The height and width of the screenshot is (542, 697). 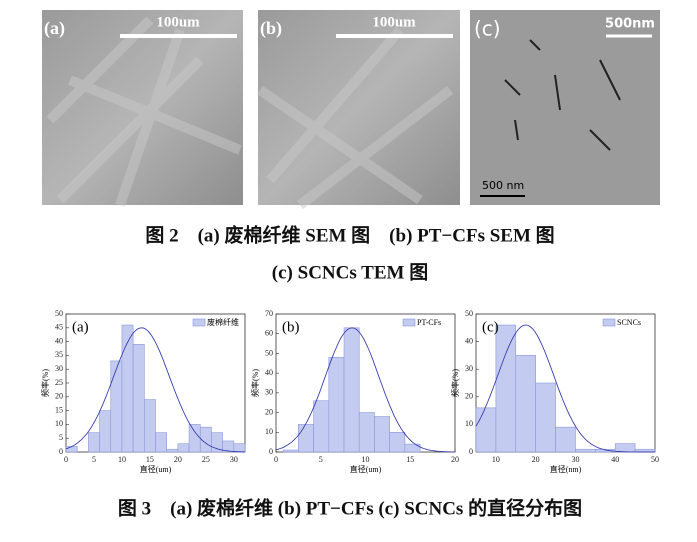 I want to click on y-tick-label: 5, so click(x=61, y=437).